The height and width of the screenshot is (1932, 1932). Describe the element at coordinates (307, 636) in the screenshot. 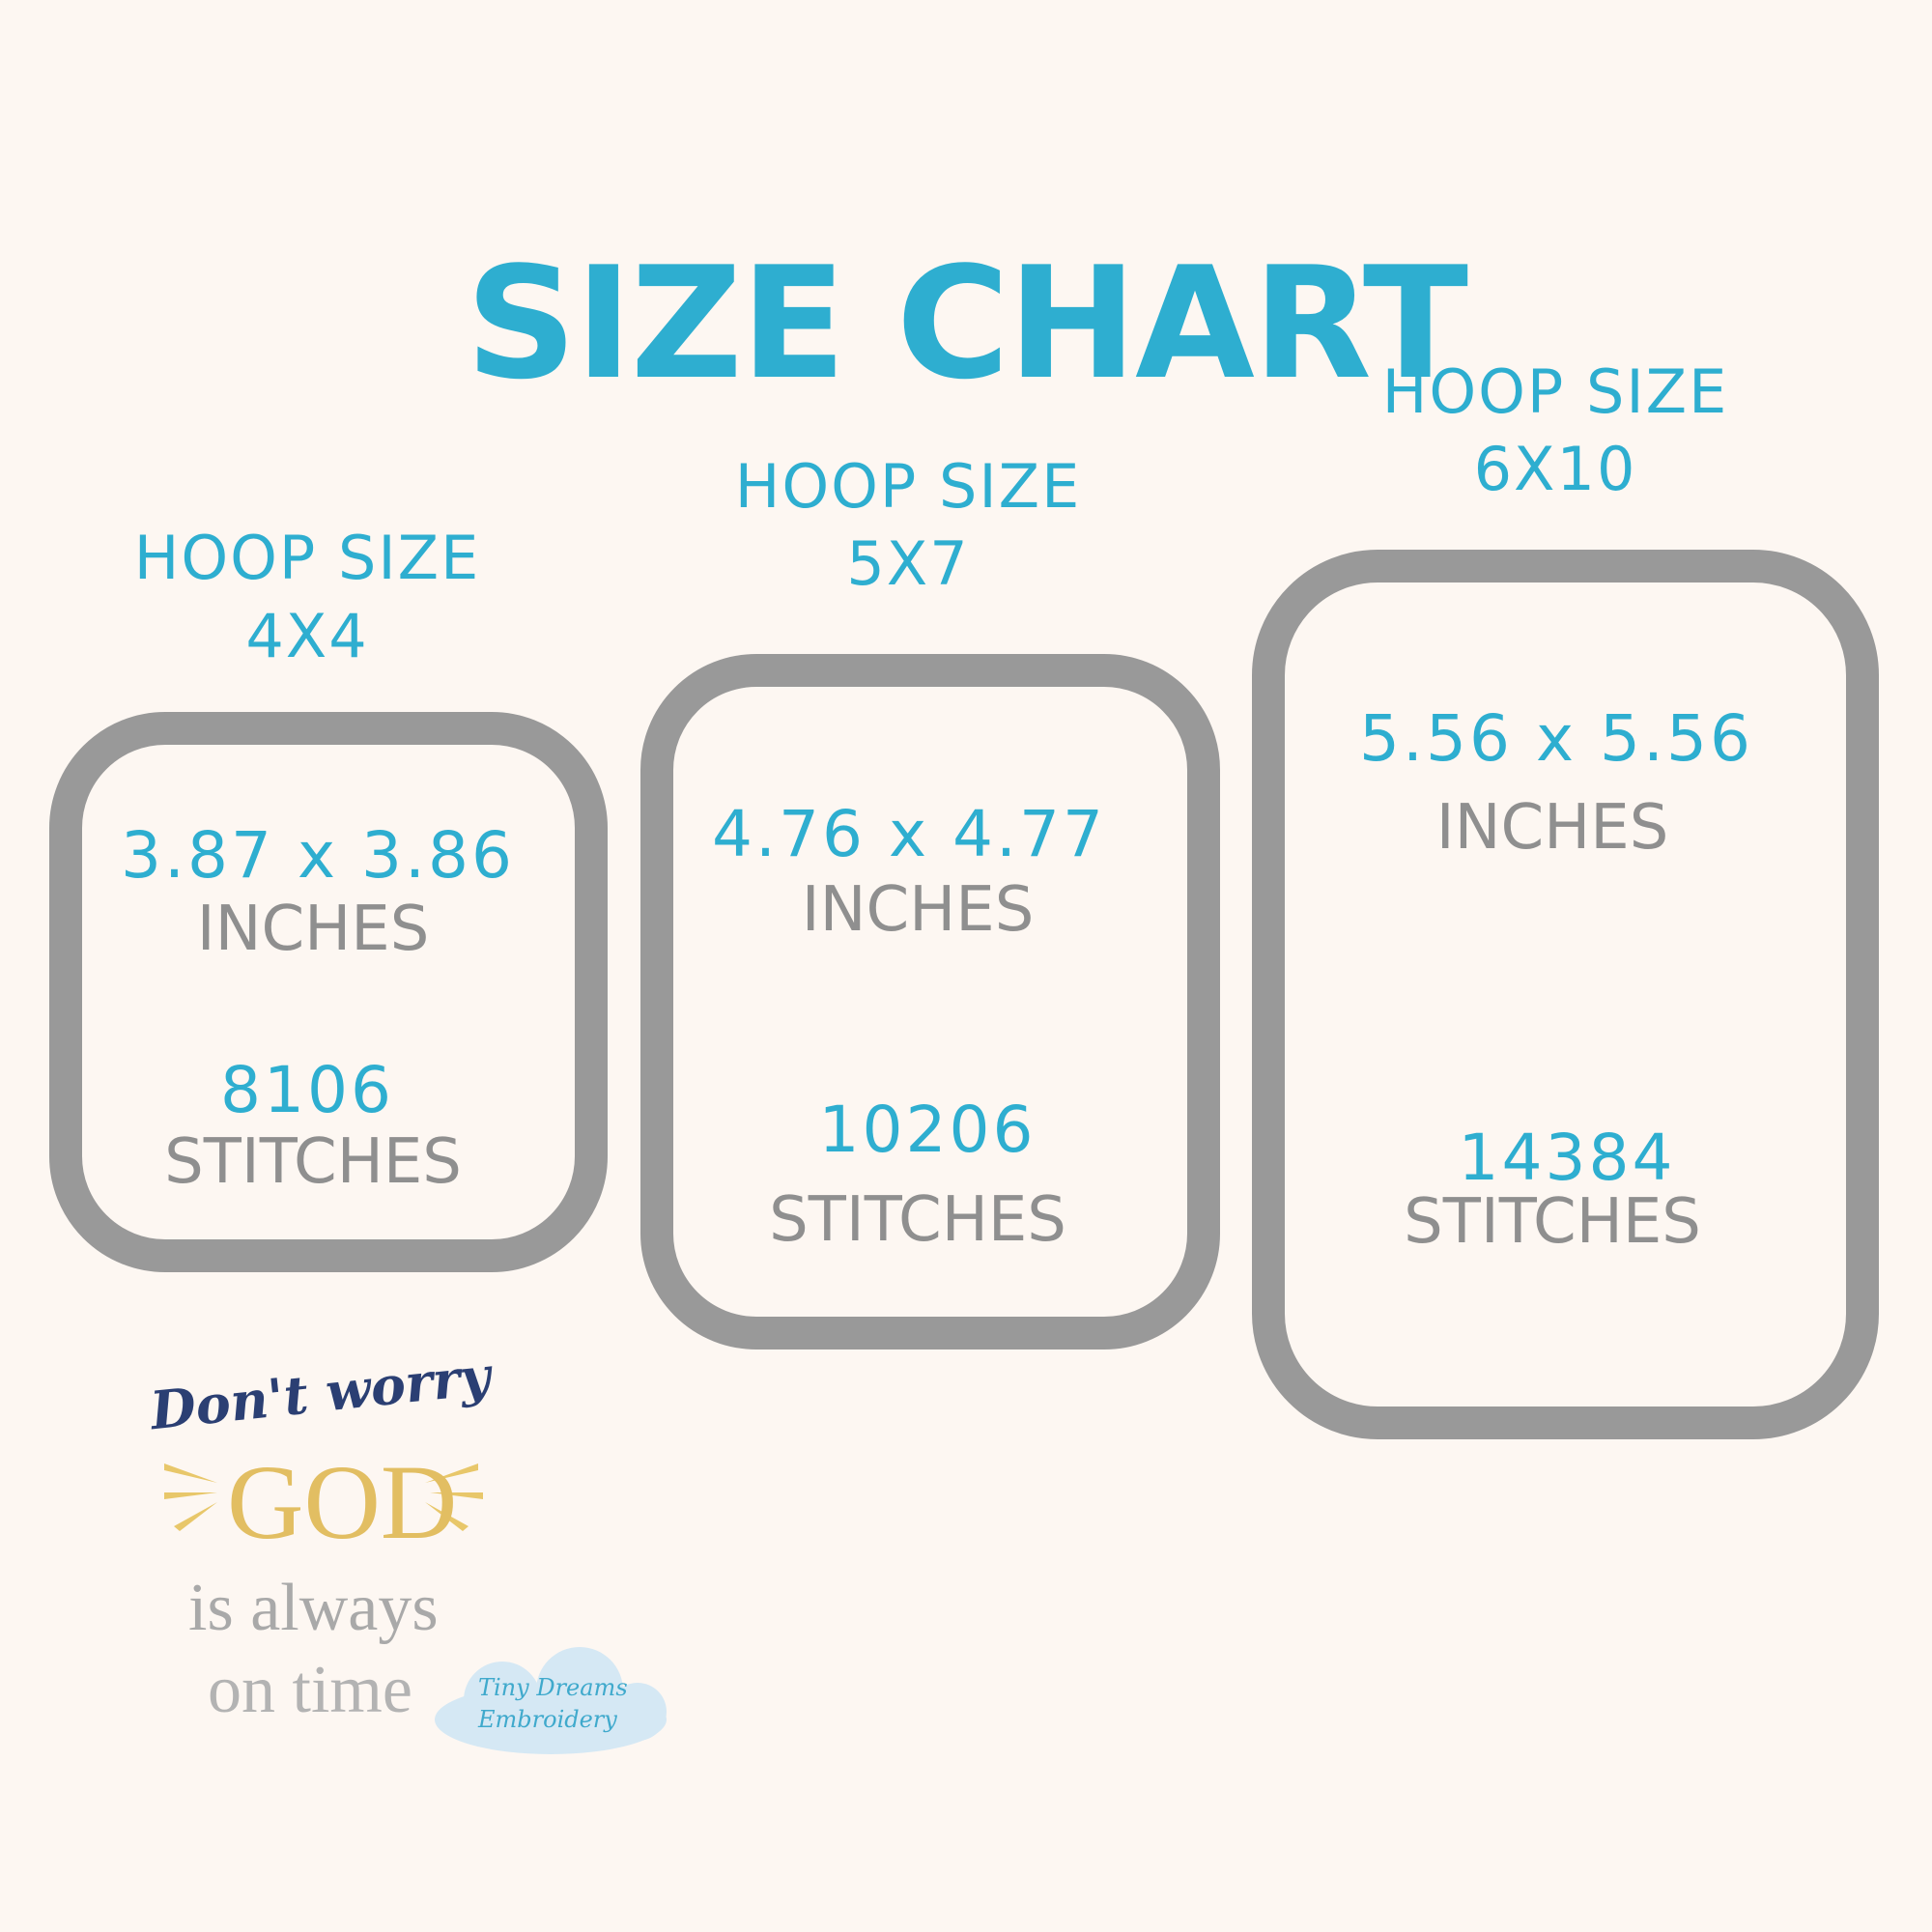

I see `hoop-size: 4X4` at that location.